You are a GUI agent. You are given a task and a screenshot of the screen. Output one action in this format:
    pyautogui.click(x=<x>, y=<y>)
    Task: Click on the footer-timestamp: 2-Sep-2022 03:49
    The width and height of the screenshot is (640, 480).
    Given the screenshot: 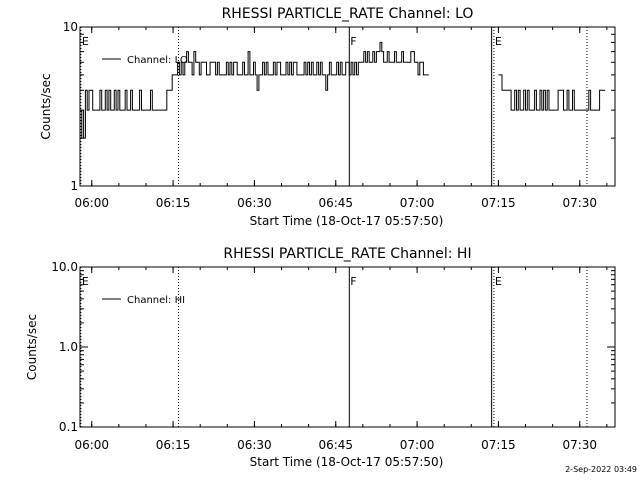 What is the action you would take?
    pyautogui.click(x=601, y=469)
    